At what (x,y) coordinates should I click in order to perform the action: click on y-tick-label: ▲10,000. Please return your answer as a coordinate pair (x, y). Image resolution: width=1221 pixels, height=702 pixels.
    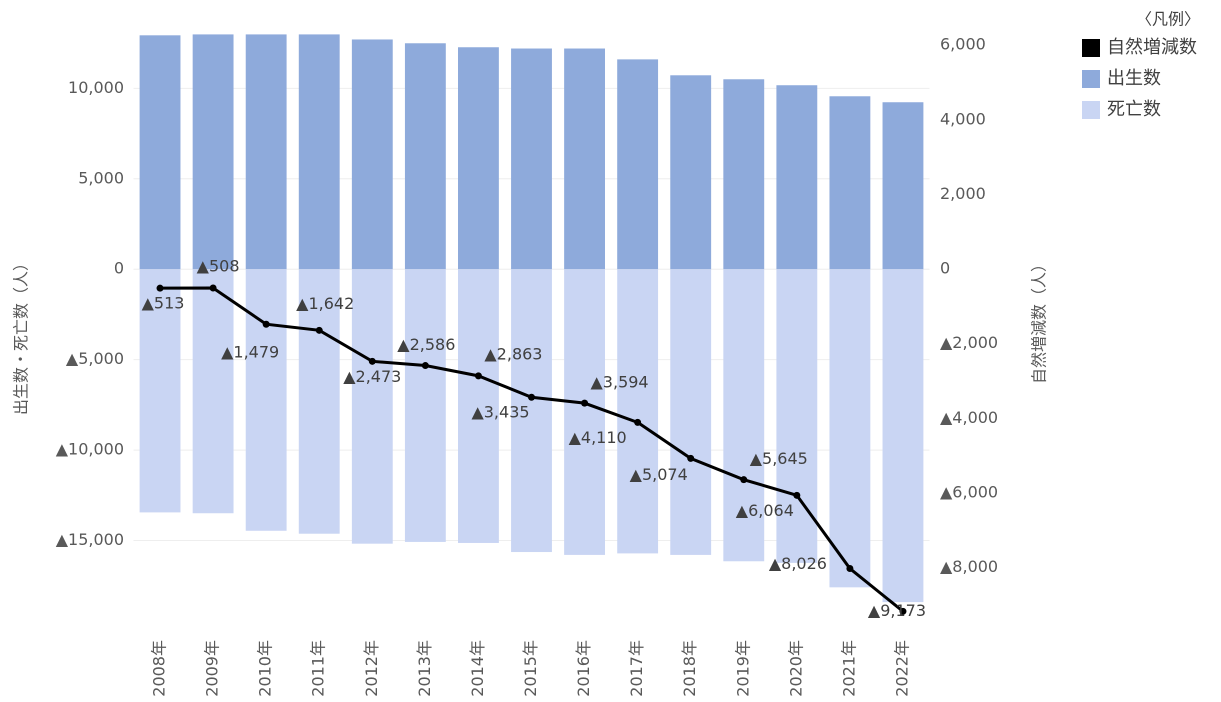
    Looking at the image, I should click on (90, 449).